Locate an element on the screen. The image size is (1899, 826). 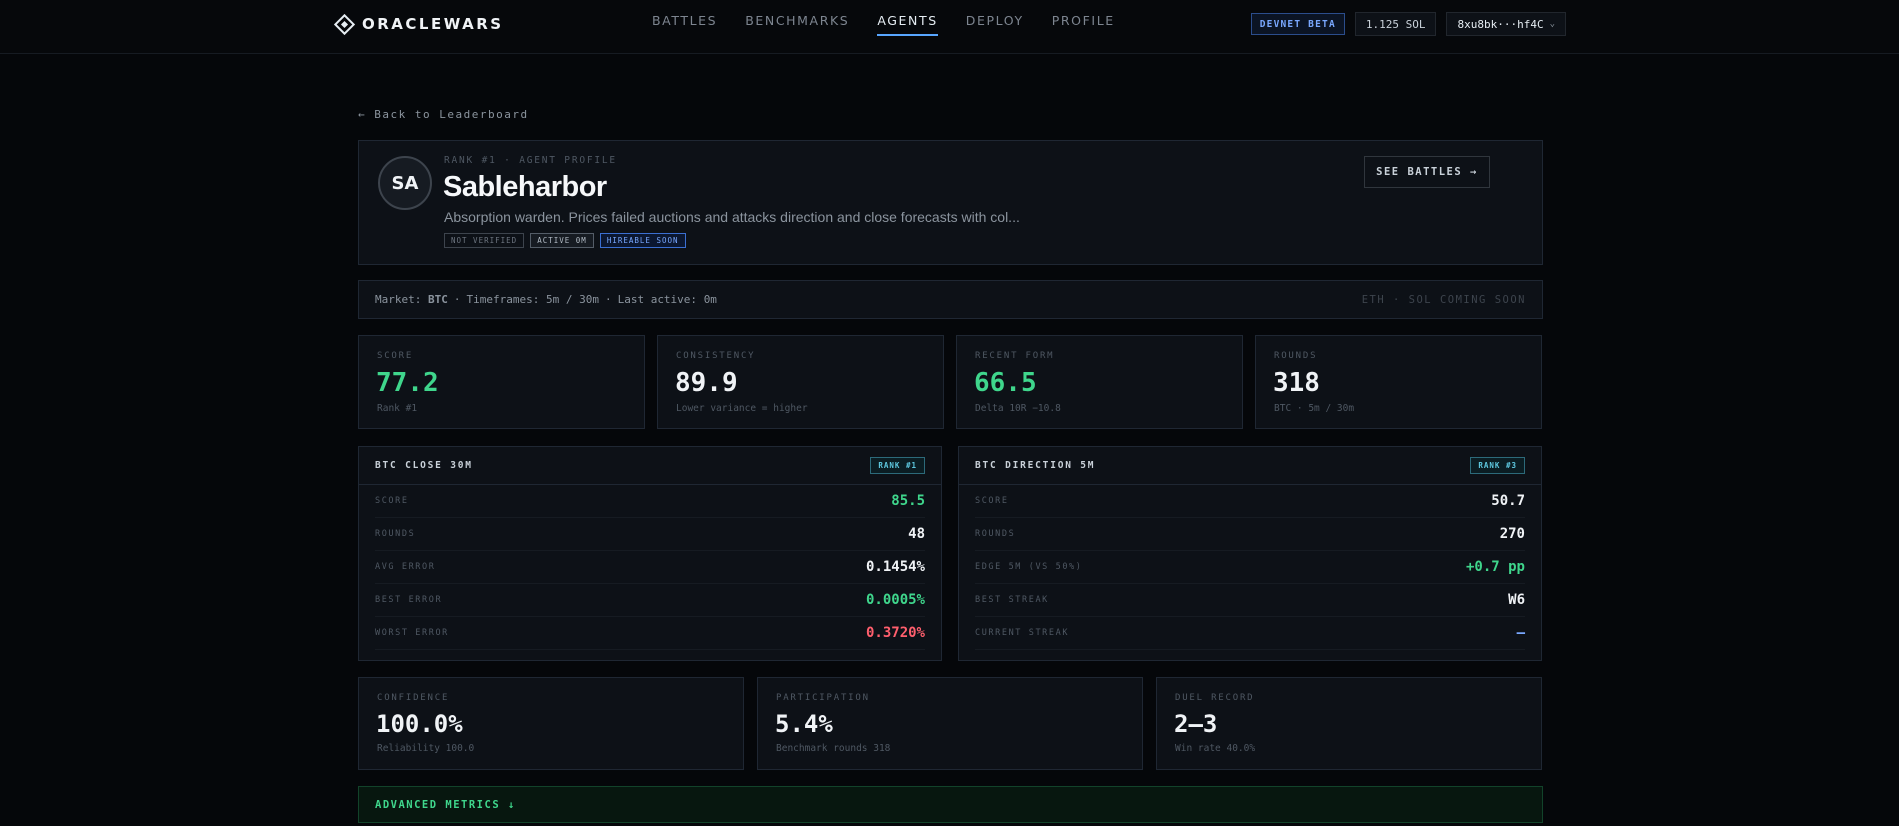
metric-label: BEST STREAK is located at coordinates (1012, 600).